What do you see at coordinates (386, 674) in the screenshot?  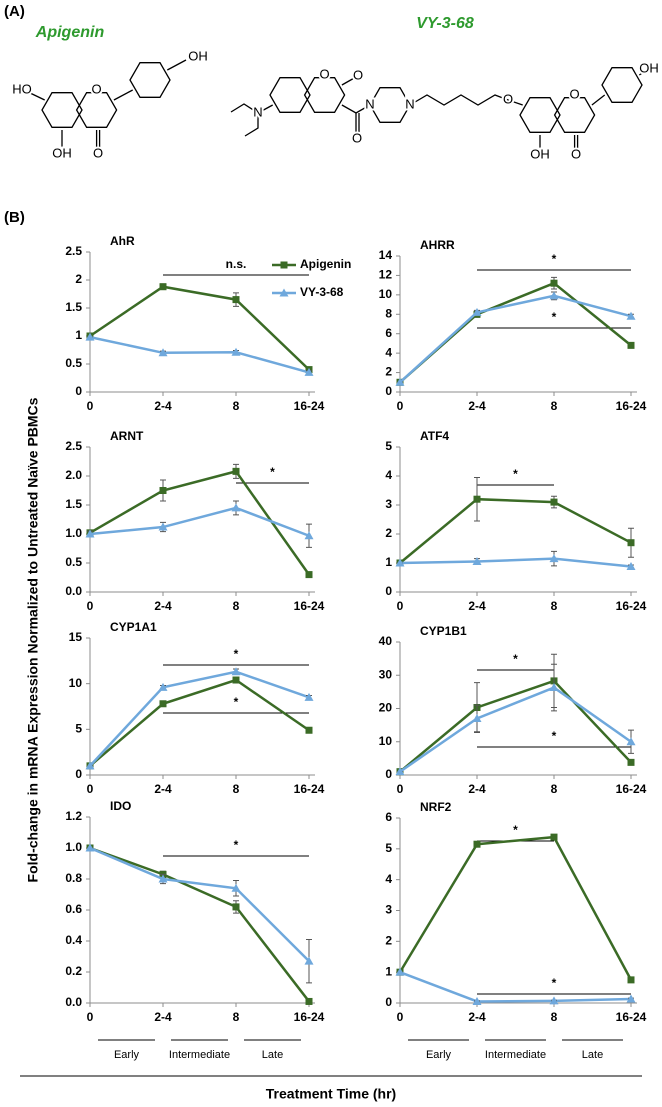 I see `y-tick-label: 30` at bounding box center [386, 674].